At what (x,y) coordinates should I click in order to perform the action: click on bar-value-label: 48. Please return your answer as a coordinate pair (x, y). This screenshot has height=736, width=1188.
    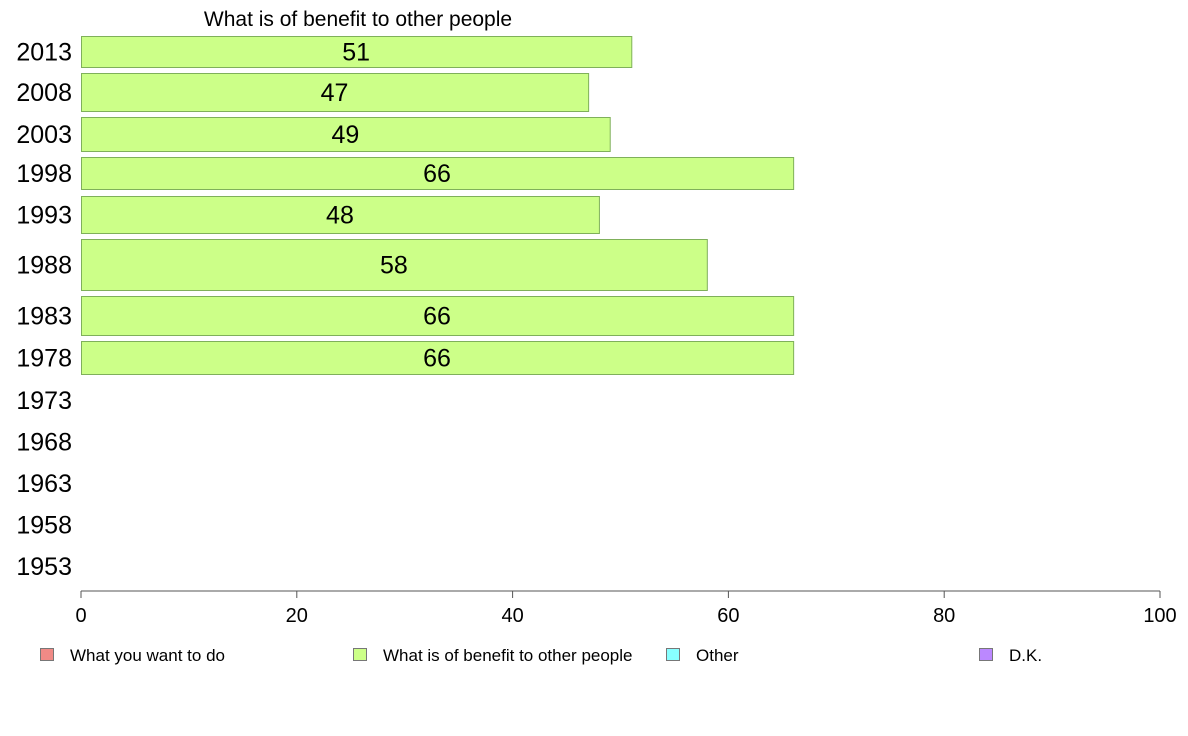
    Looking at the image, I should click on (340, 216).